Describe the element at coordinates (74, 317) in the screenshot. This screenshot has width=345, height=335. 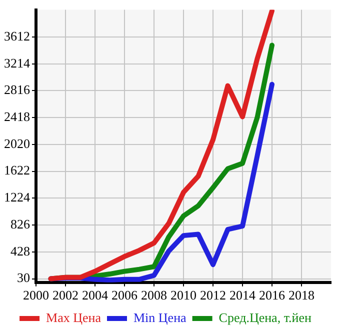
I see `legend-label: Max Цена` at that location.